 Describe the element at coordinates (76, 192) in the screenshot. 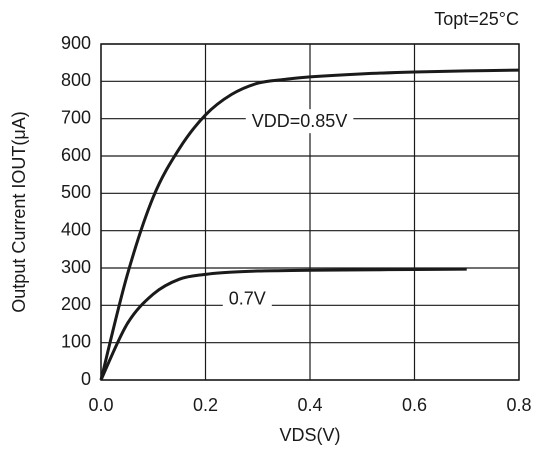

I see `y-tick-label: 500` at that location.